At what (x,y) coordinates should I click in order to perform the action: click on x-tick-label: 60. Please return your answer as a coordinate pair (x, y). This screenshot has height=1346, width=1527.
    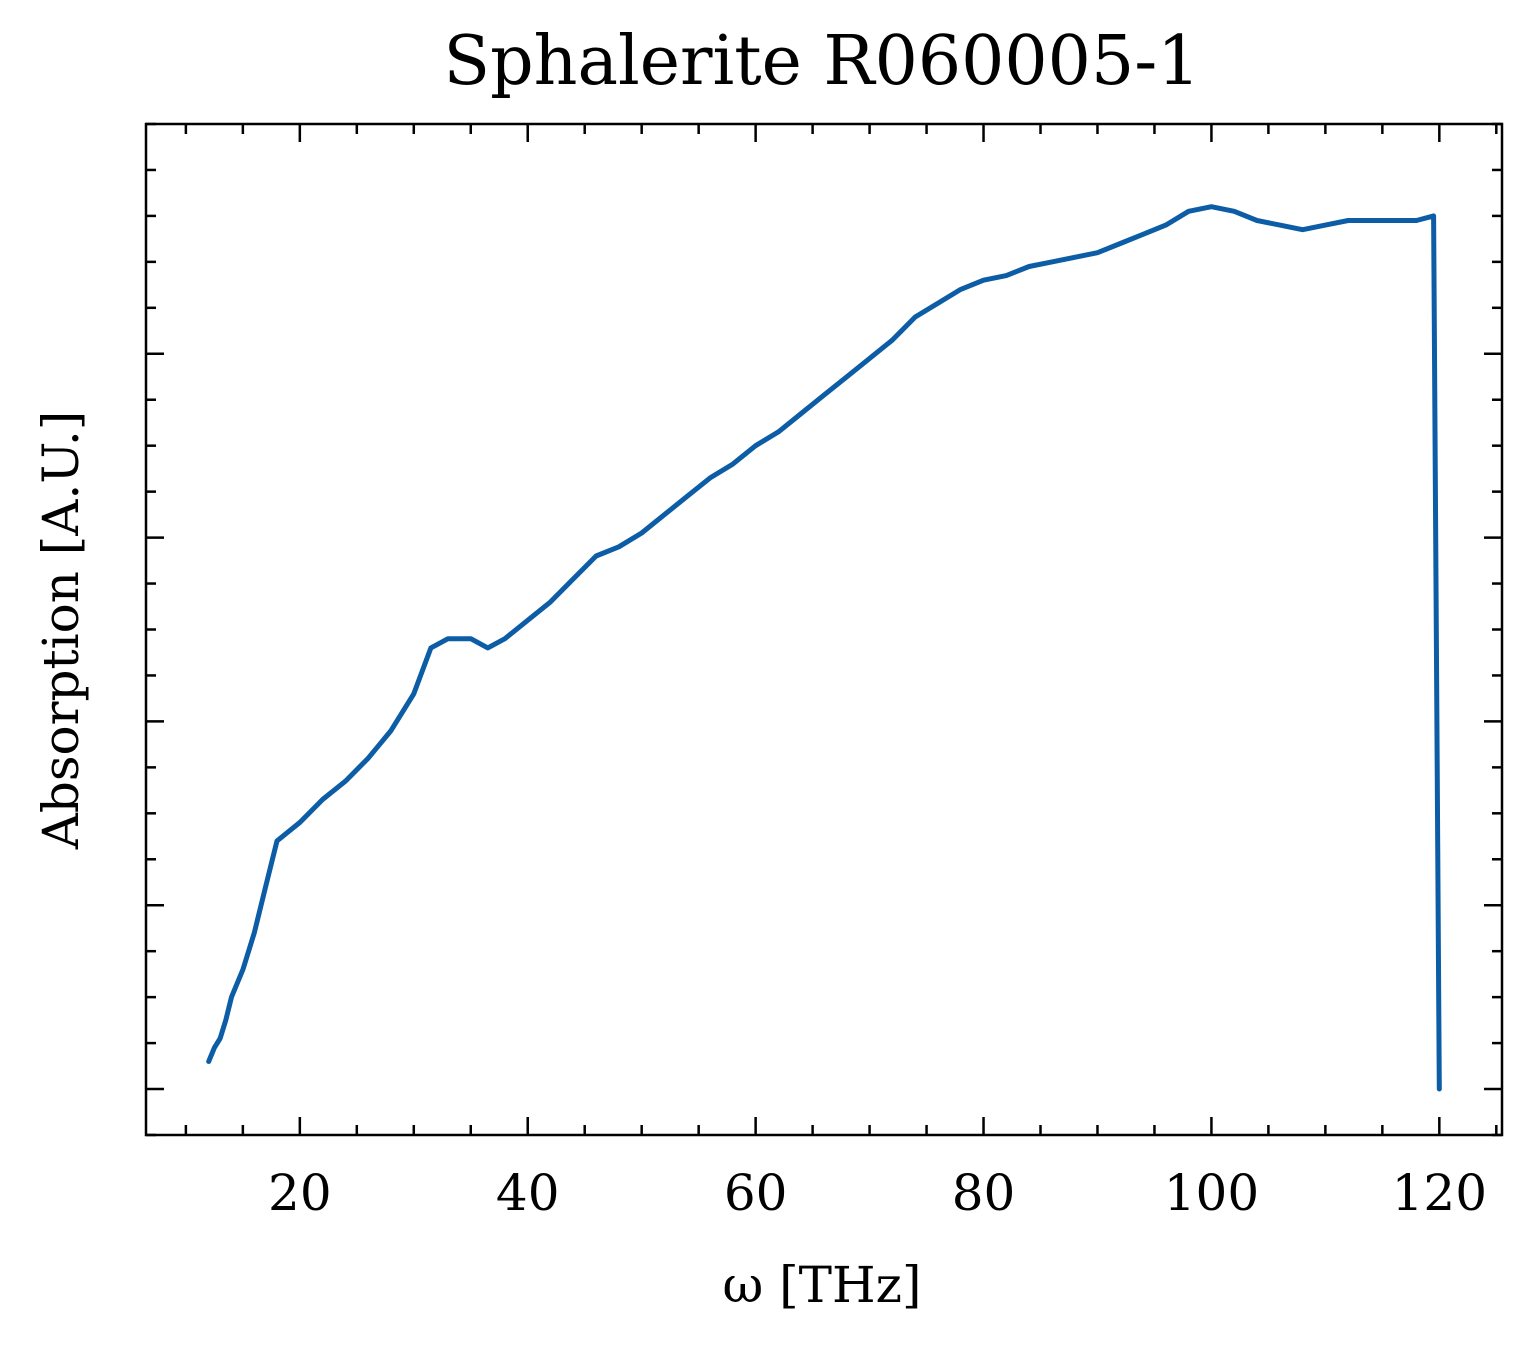
    Looking at the image, I should click on (756, 1193).